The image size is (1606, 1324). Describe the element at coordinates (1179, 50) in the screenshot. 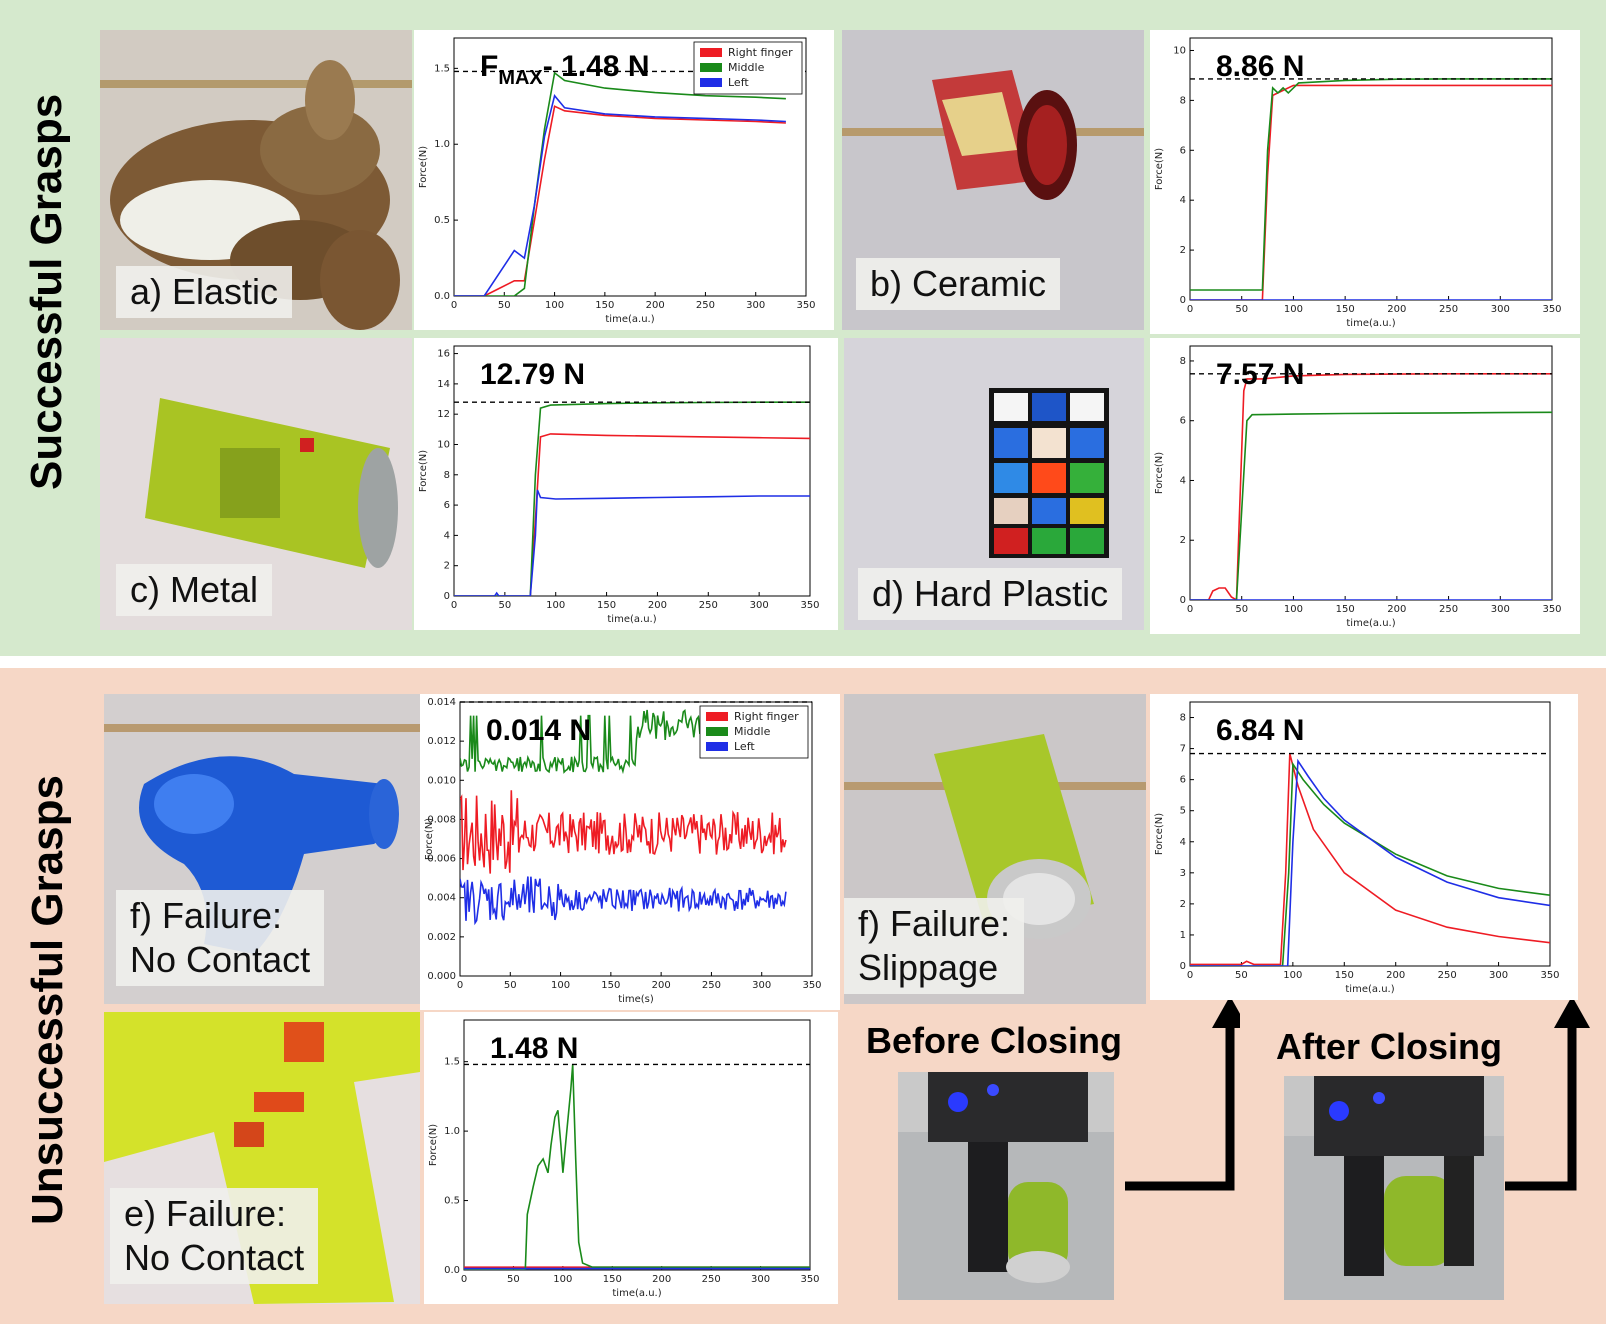

I see `y-tick-label: 10` at that location.